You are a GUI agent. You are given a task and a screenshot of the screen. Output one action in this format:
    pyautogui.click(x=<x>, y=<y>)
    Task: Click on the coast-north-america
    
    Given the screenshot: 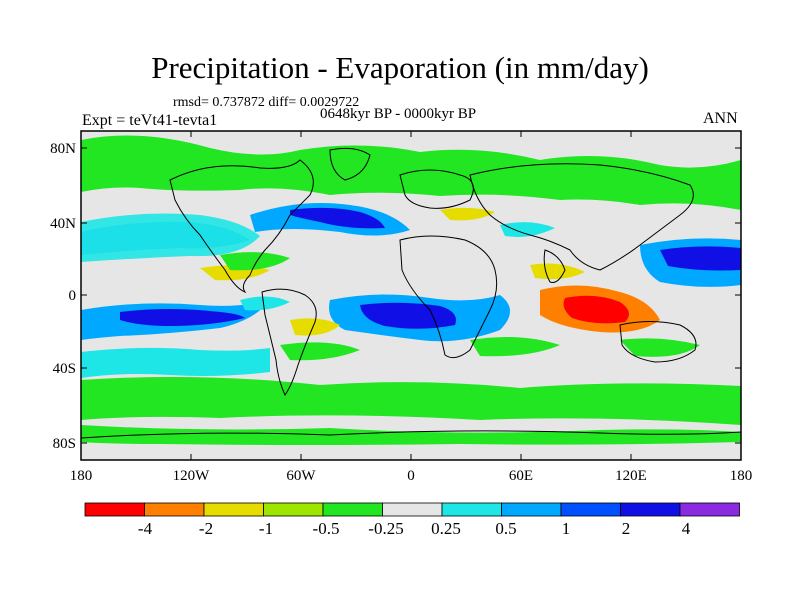 What is the action you would take?
    pyautogui.click(x=241, y=226)
    